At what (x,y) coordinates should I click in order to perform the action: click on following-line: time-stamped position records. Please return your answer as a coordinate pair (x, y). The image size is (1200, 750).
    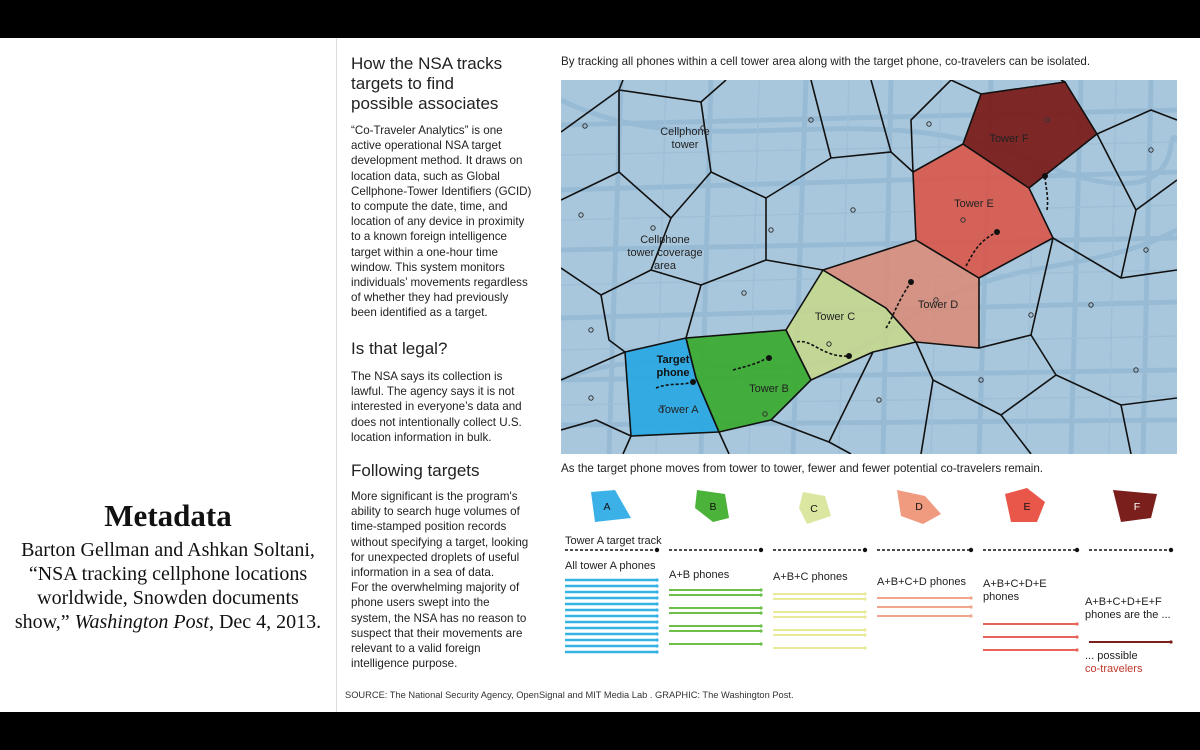
    Looking at the image, I should click on (429, 527).